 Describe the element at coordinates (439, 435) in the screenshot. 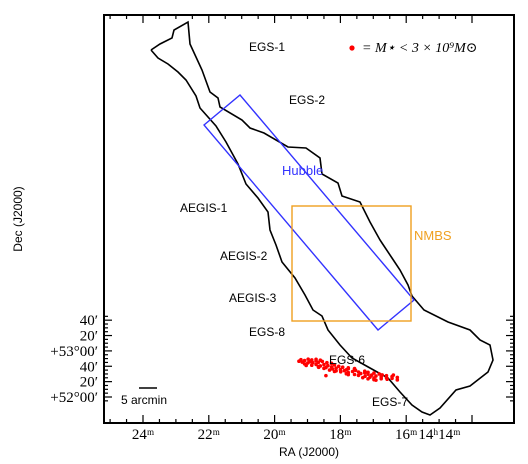

I see `x-tick-label: 14ʰ14ᵐ` at that location.